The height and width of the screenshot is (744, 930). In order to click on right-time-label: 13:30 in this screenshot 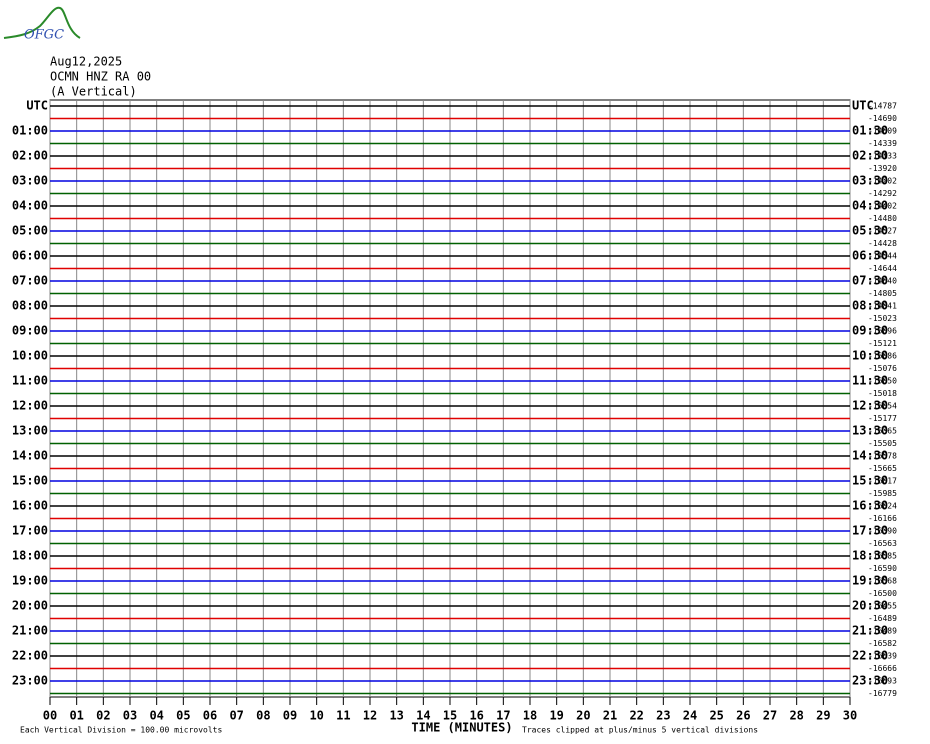, I will do `click(870, 431)`.